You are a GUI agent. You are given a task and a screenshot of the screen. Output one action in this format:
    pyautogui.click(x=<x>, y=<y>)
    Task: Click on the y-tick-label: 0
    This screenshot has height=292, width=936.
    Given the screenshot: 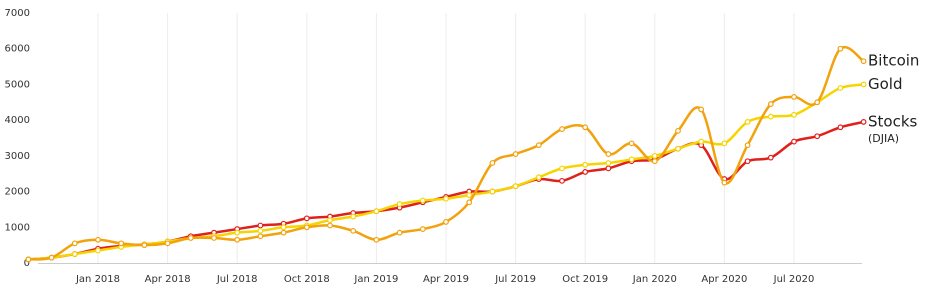 What is the action you would take?
    pyautogui.click(x=27, y=263)
    